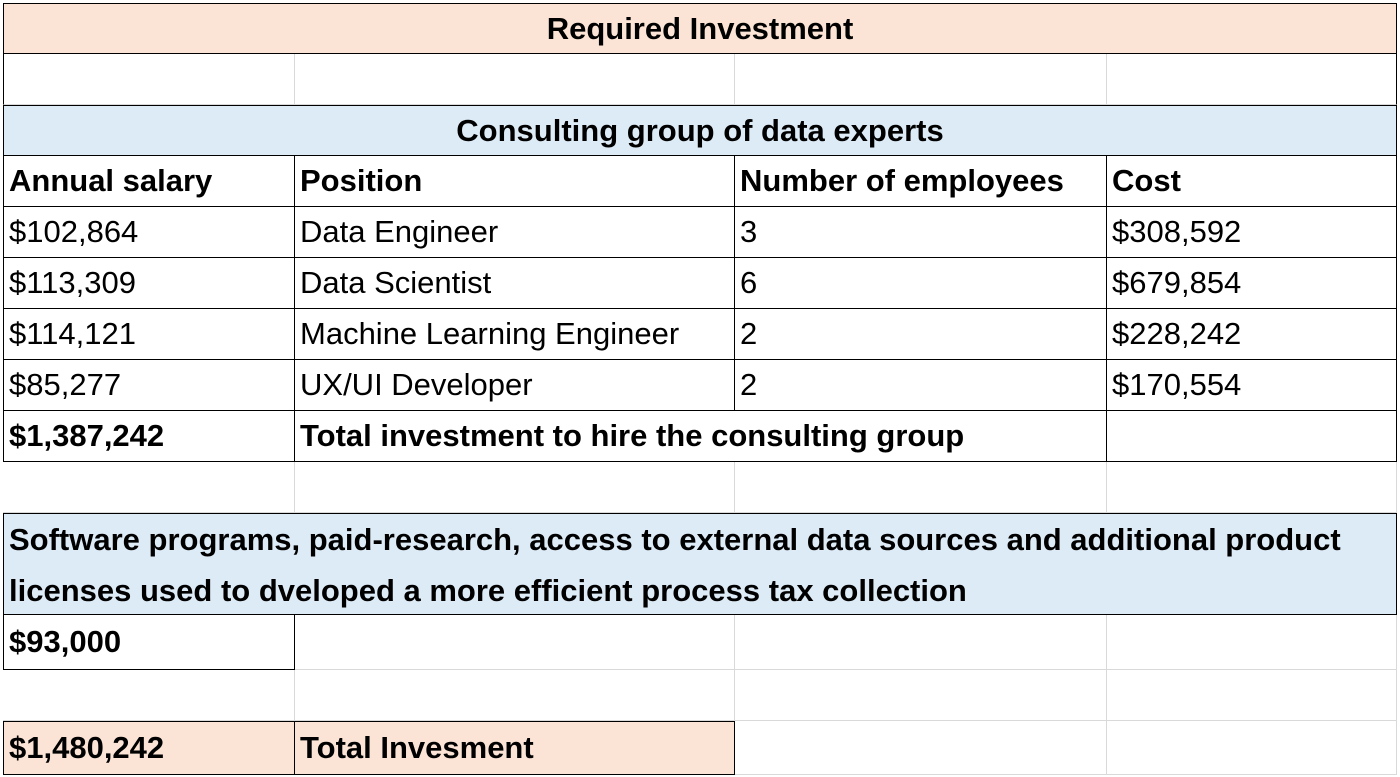 Image resolution: width=1400 pixels, height=777 pixels. I want to click on column-header-position: Position, so click(515, 181).